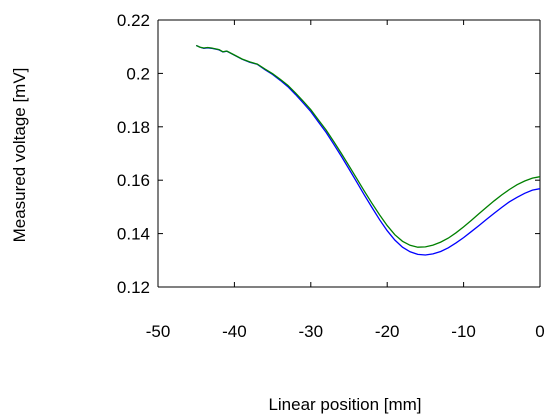  What do you see at coordinates (387, 331) in the screenshot?
I see `x-tick-label: -20` at bounding box center [387, 331].